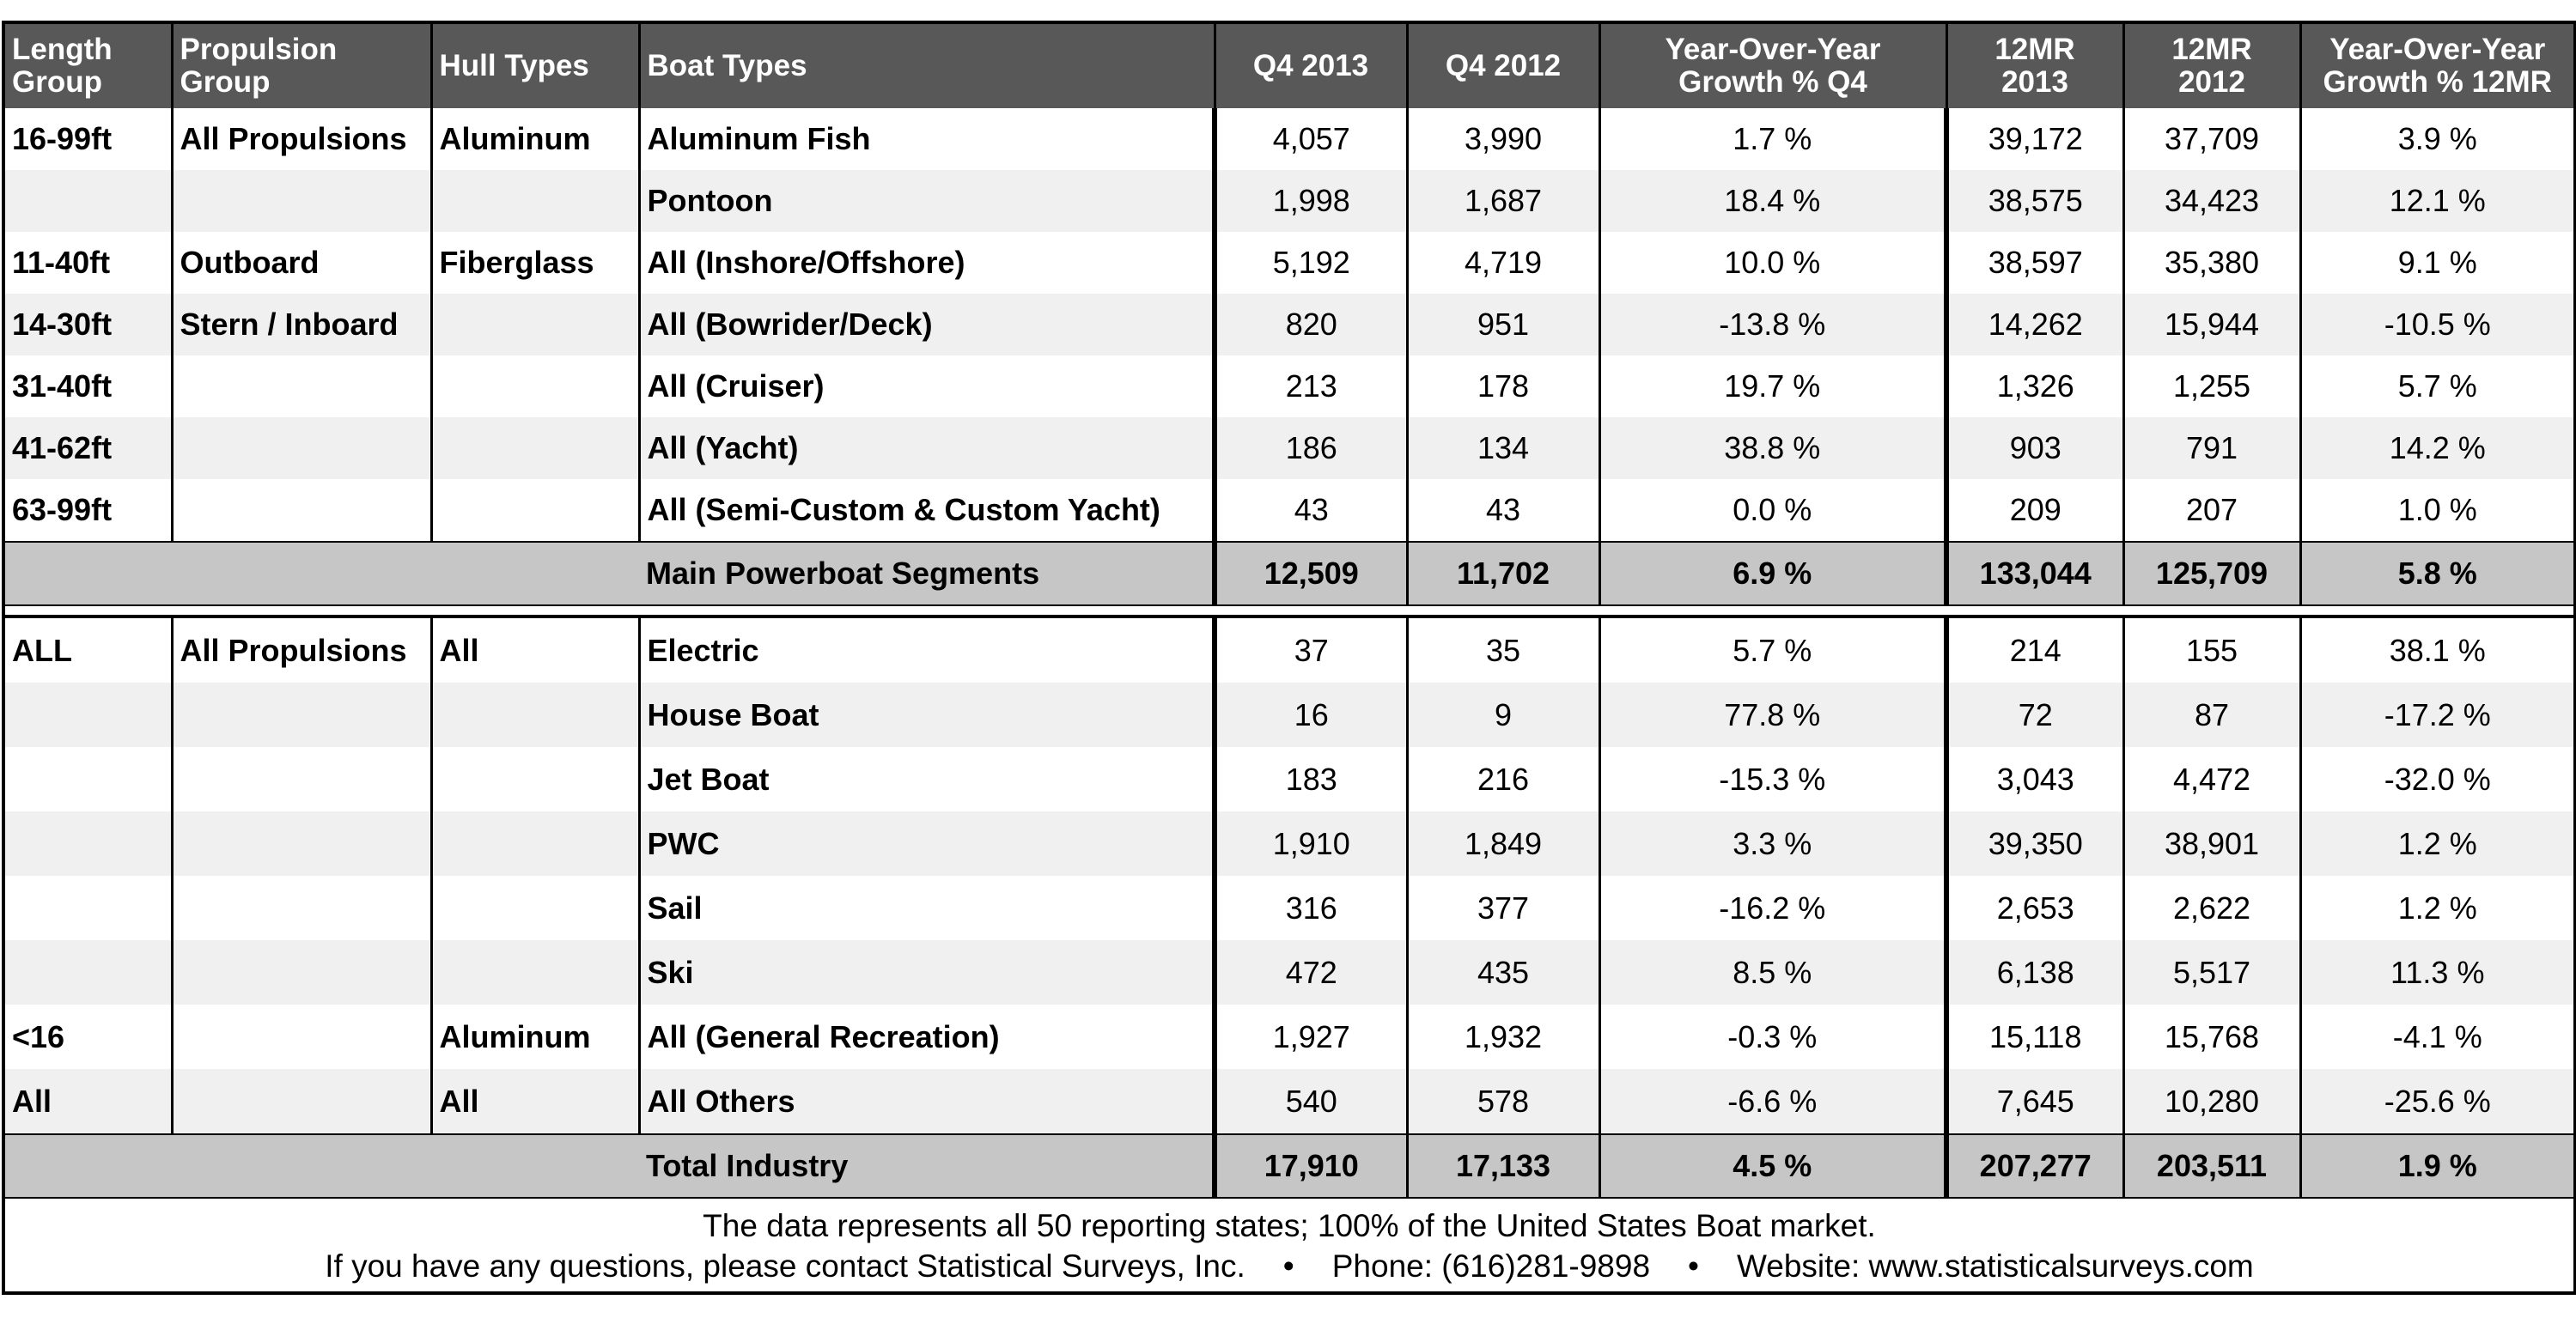  I want to click on cell-yoy-q4: 1.7 %, so click(1773, 139).